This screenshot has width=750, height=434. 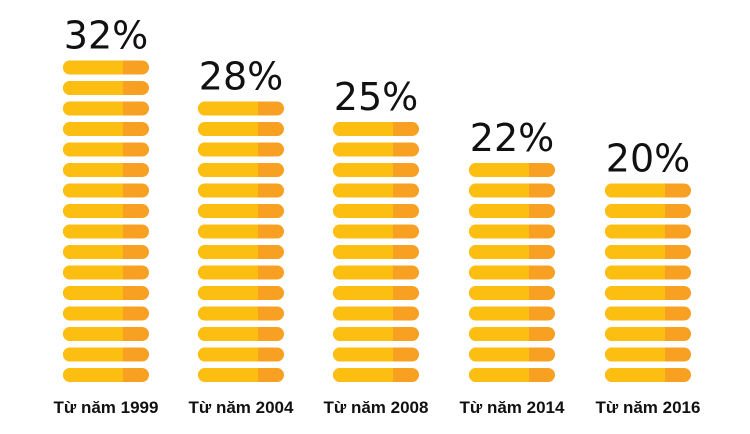 I want to click on category-label: Từ năm 1999, so click(x=106, y=407).